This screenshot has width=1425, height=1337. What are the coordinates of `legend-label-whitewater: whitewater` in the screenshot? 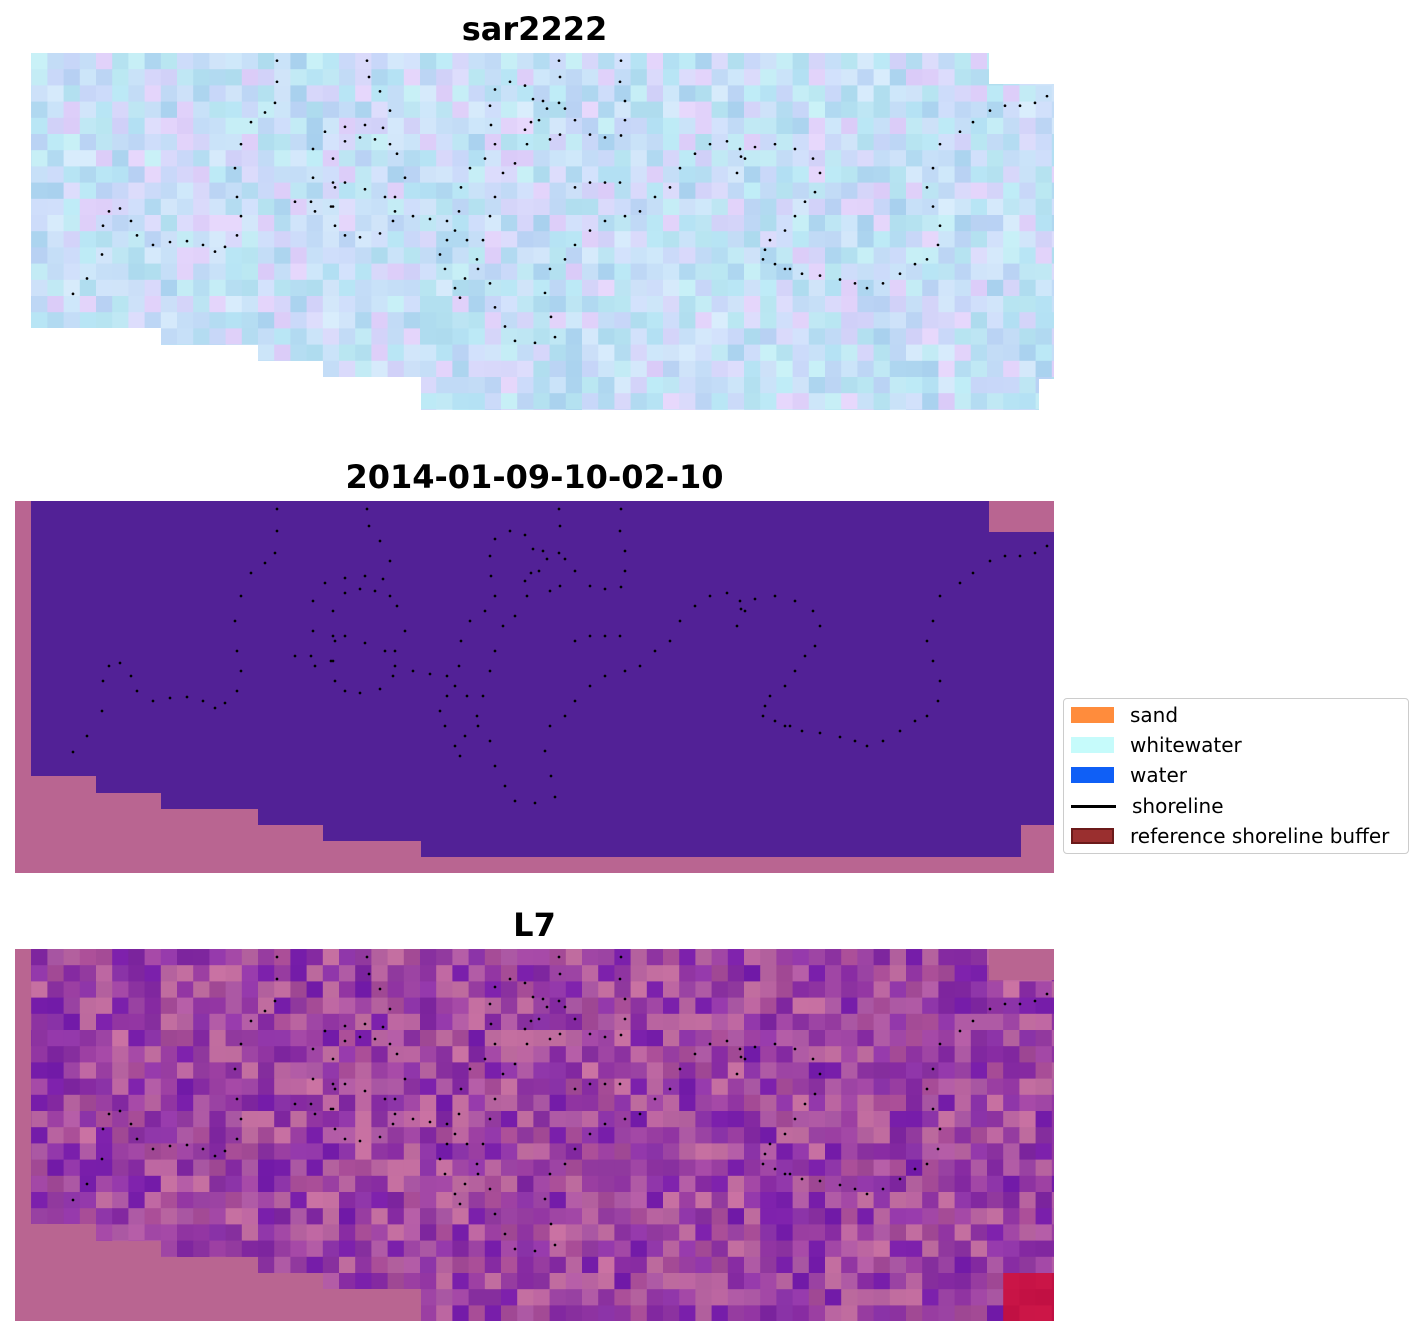 It's located at (1186, 745).